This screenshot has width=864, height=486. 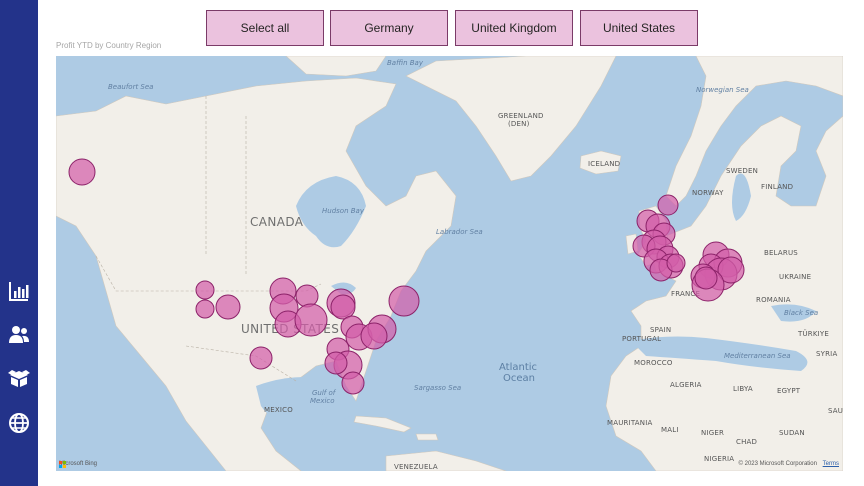 I want to click on label-mexico: MEXICO, so click(x=278, y=410).